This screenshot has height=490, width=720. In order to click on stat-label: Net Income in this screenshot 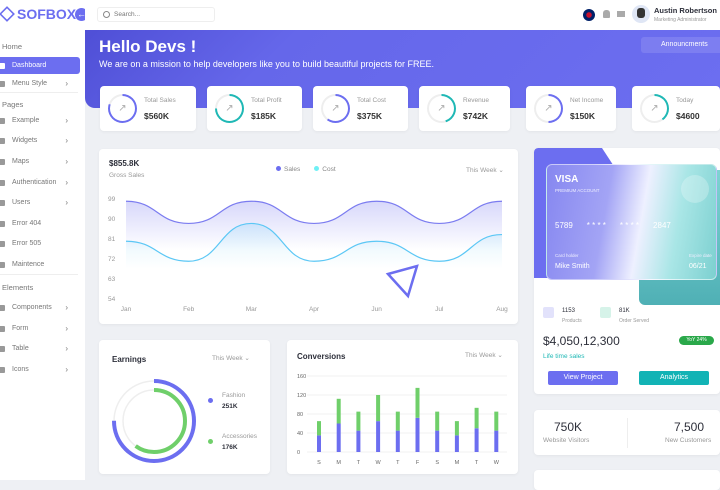, I will do `click(587, 100)`.